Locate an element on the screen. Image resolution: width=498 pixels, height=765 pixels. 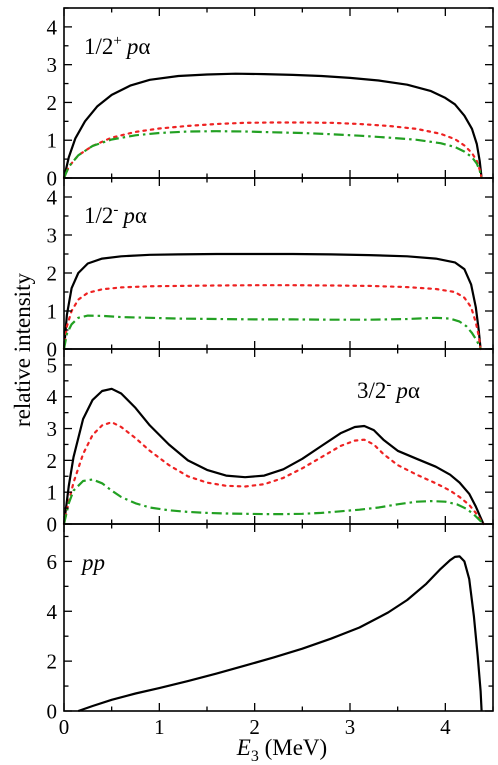
panel-label: 1/2- pα is located at coordinates (115, 215).